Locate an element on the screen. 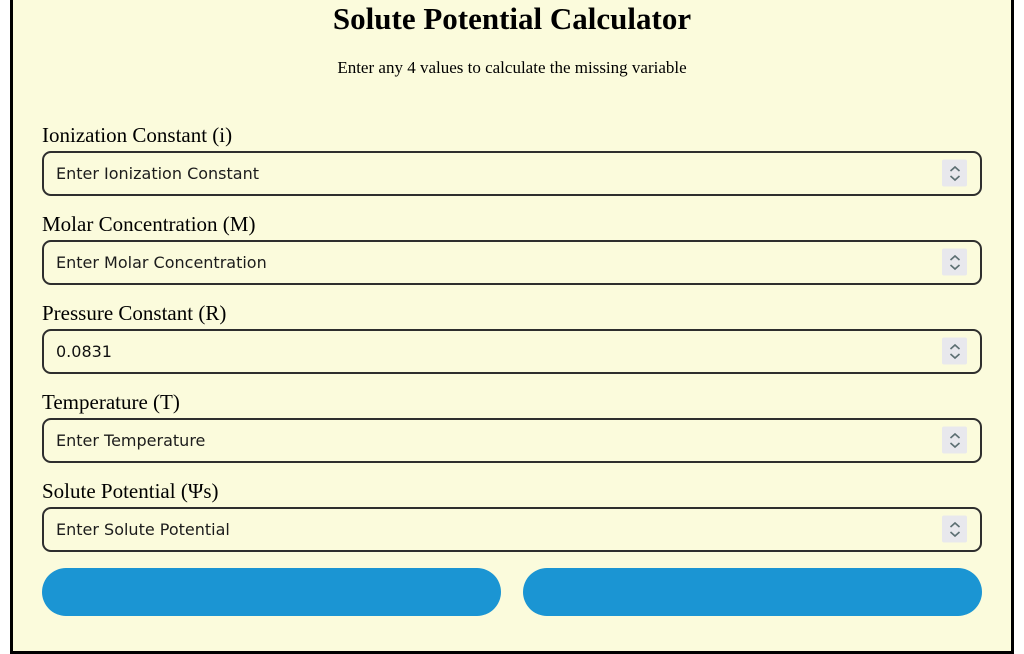  temperature-input is located at coordinates (512, 440).